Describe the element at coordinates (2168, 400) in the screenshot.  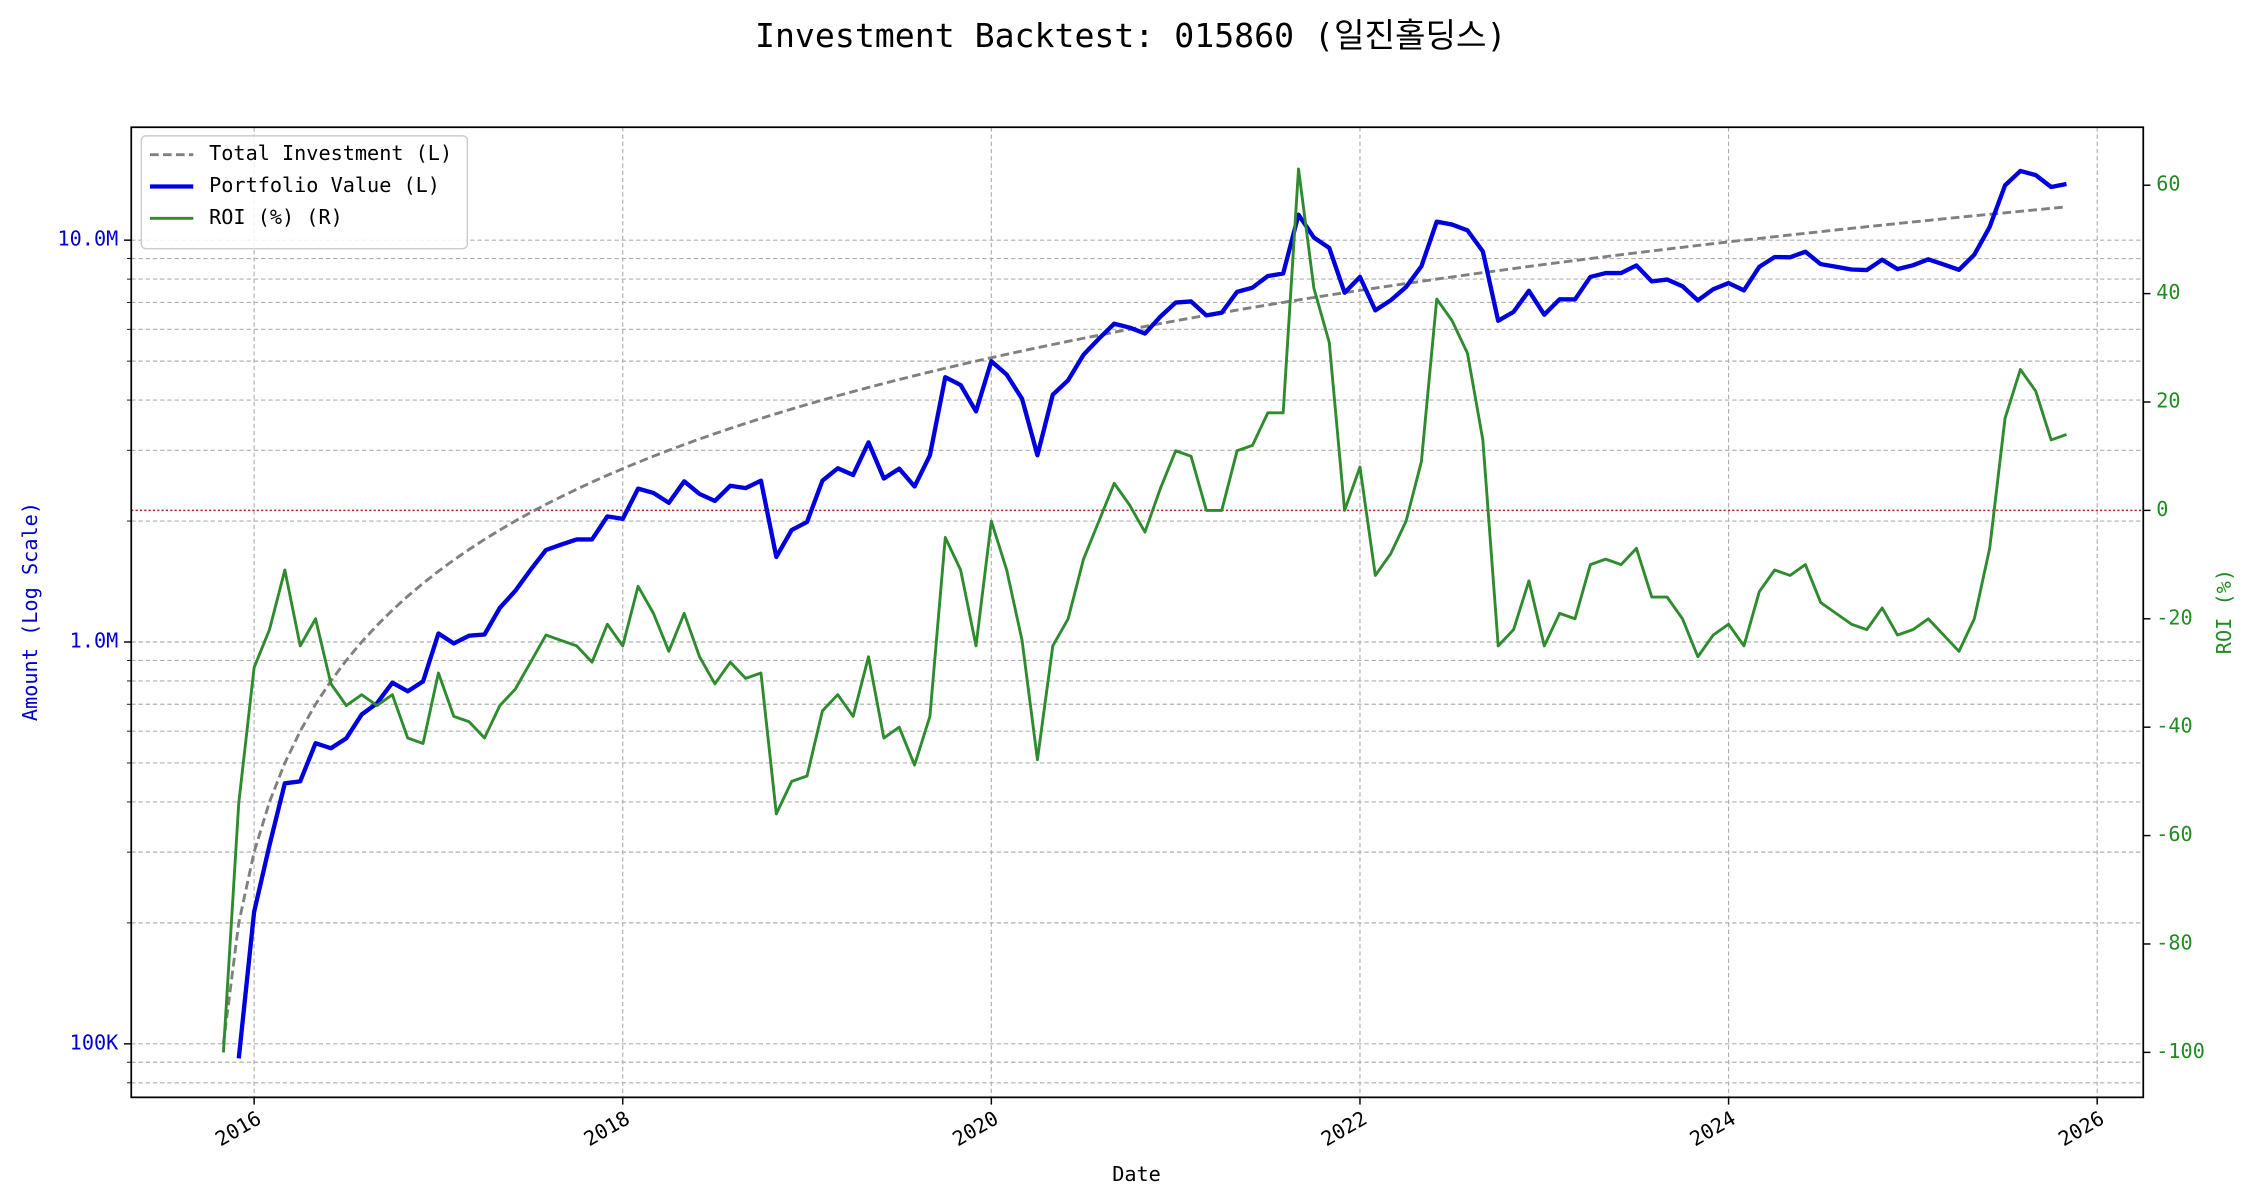
I see `y2-tick-label: 20` at that location.